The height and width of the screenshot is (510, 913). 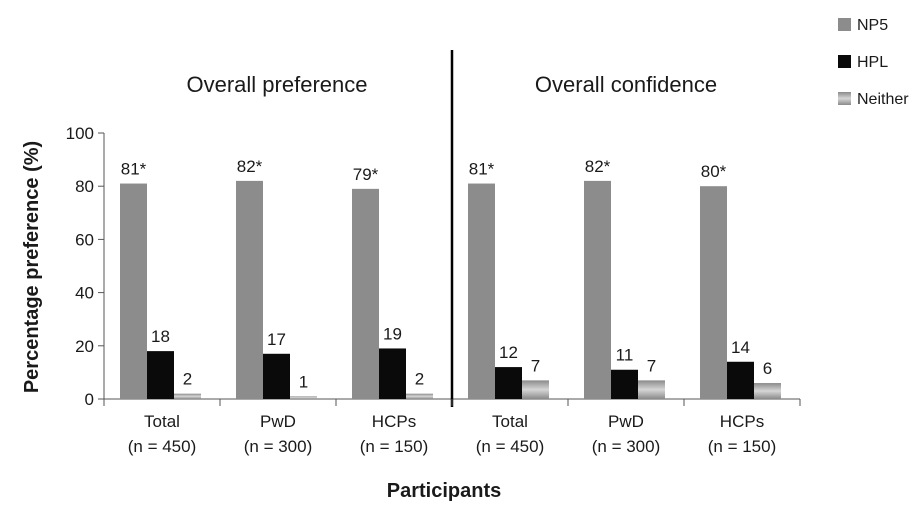 I want to click on data-label: 19, so click(x=392, y=333).